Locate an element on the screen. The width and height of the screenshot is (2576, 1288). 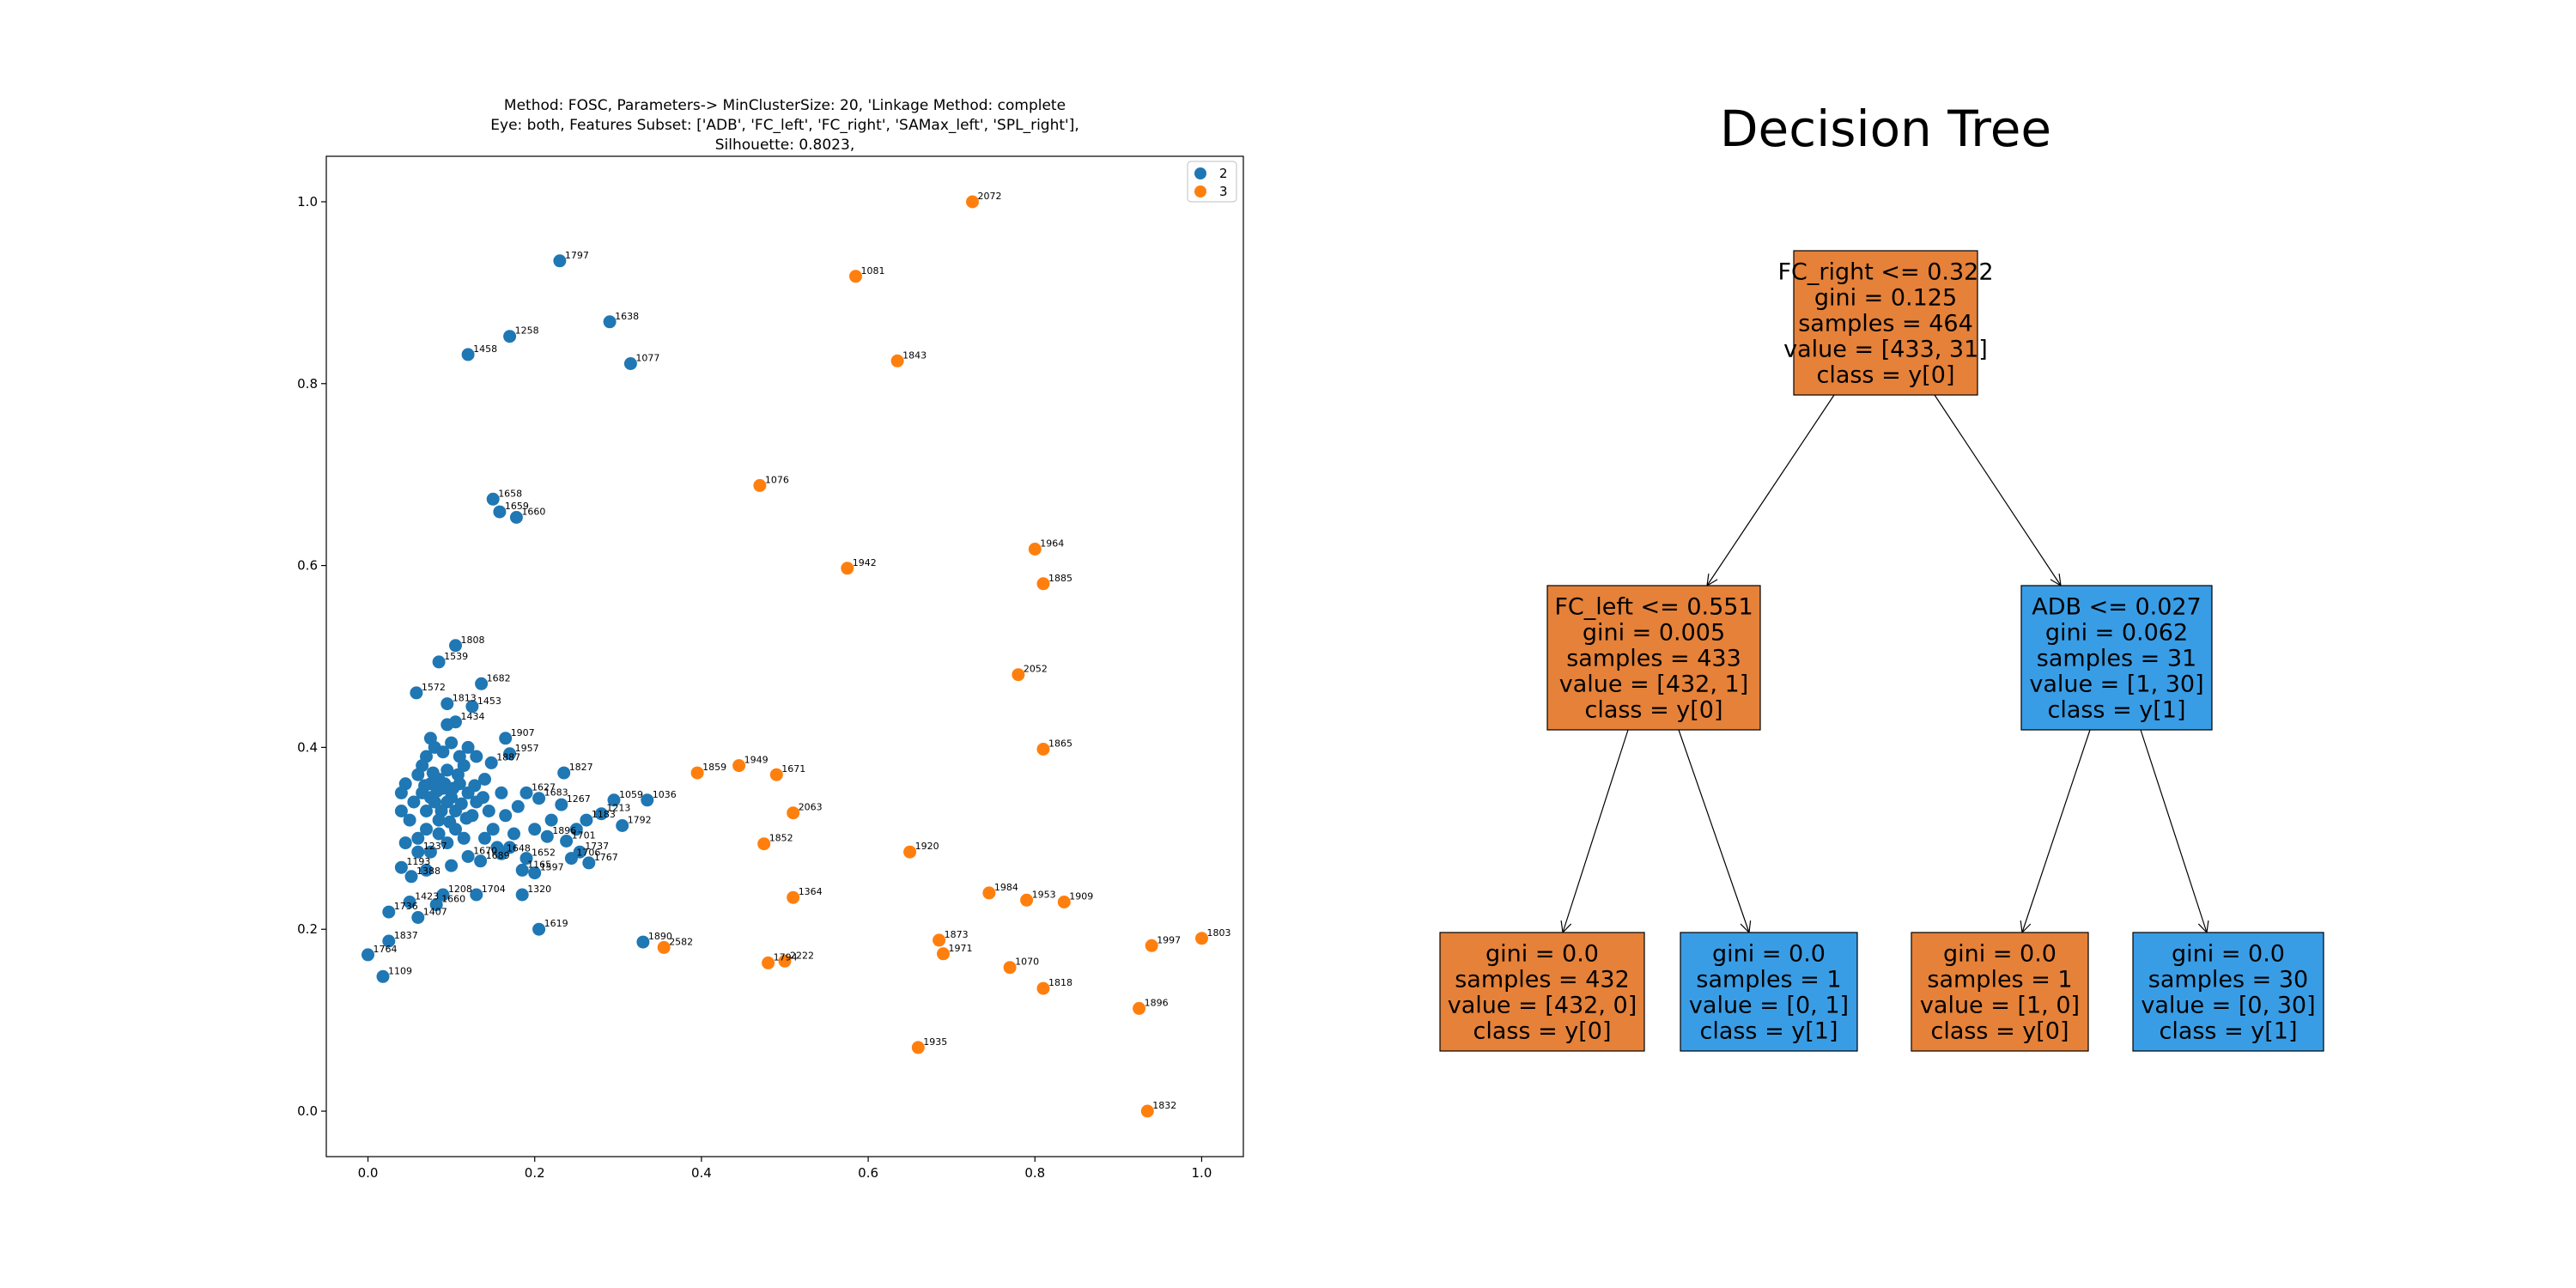
scatter-title-line-3: Silhouette: 0.8023, is located at coordinates (784, 145).